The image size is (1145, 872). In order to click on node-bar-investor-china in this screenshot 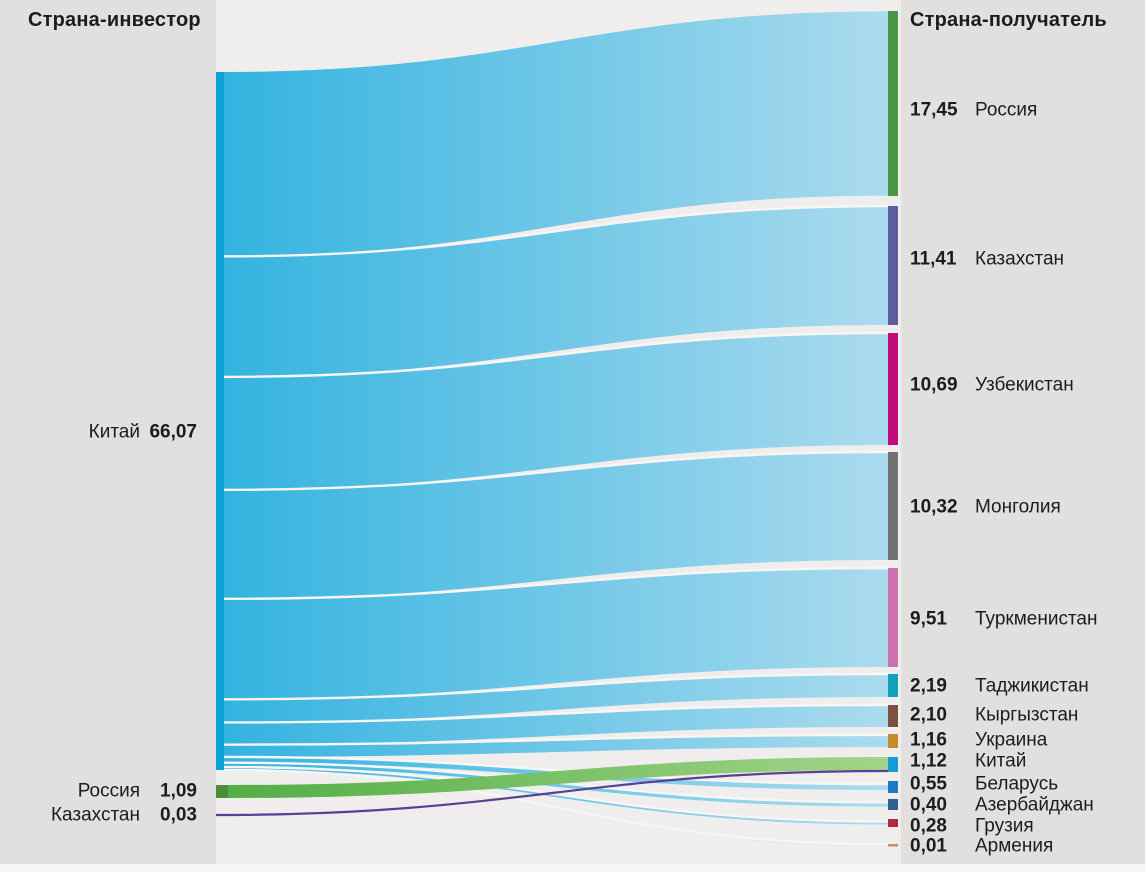, I will do `click(220, 421)`.